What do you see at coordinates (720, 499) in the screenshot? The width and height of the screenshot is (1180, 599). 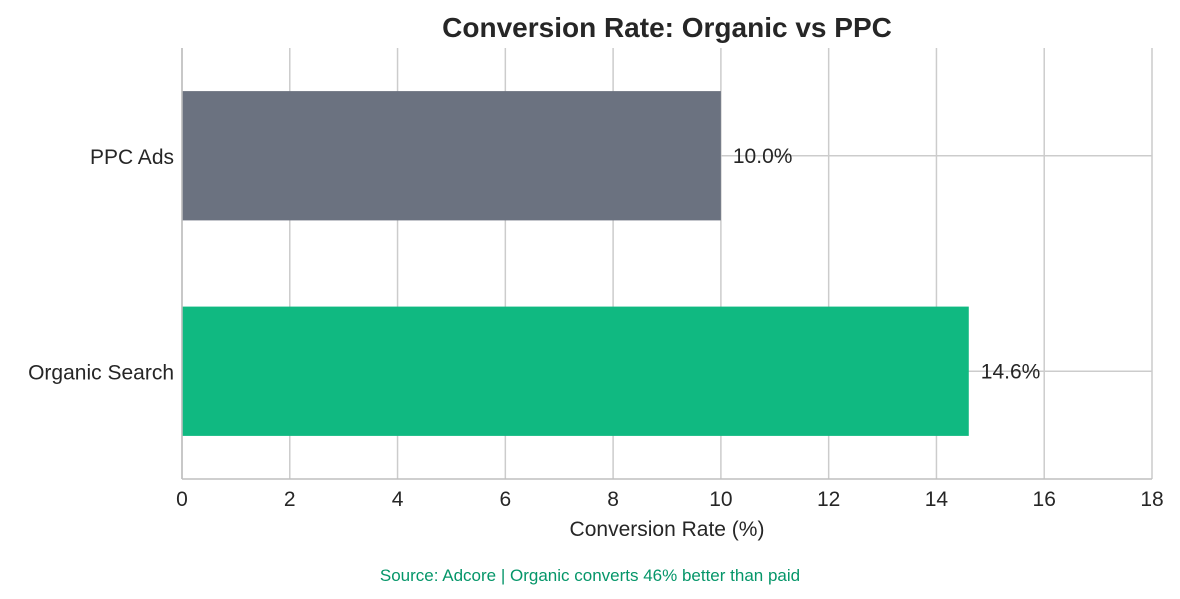 I see `x-tick-label: 10` at bounding box center [720, 499].